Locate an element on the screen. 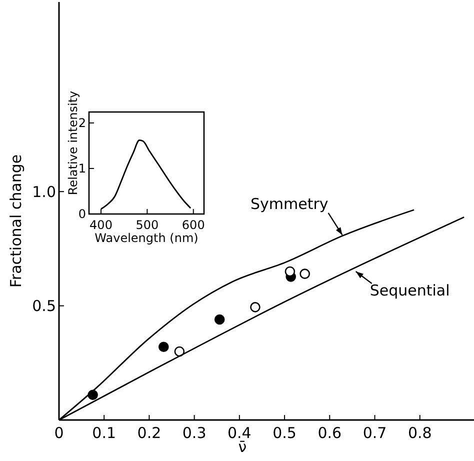 Image resolution: width=474 pixels, height=461 pixels. y-tick-label: 2 is located at coordinates (82, 123).